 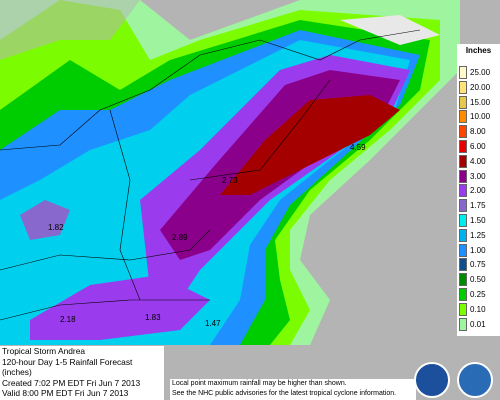 I want to click on legend-item: 3.00, so click(x=479, y=176).